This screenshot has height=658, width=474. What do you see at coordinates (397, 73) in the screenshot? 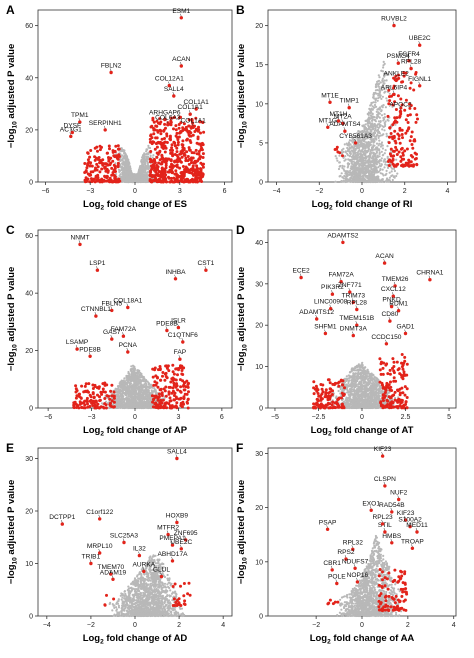
I see `gene-label: ANKLE2` at bounding box center [397, 73].